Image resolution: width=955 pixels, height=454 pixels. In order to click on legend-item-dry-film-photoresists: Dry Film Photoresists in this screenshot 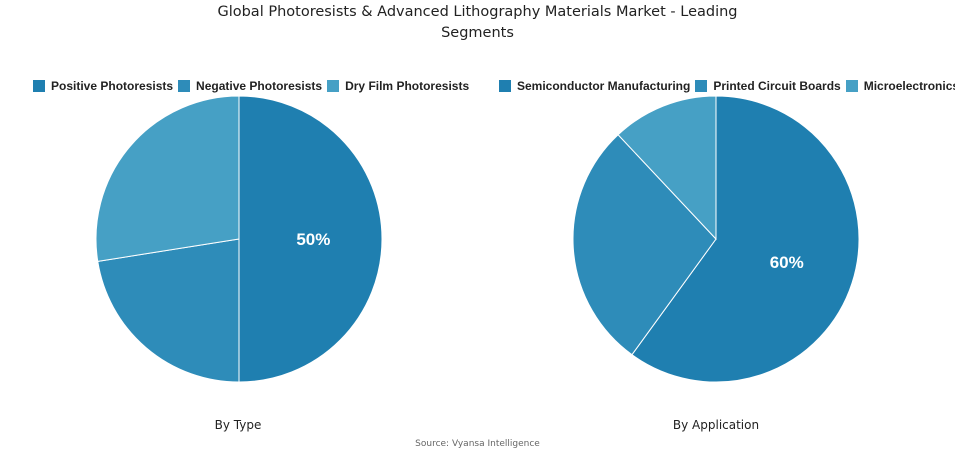, I will do `click(398, 86)`.